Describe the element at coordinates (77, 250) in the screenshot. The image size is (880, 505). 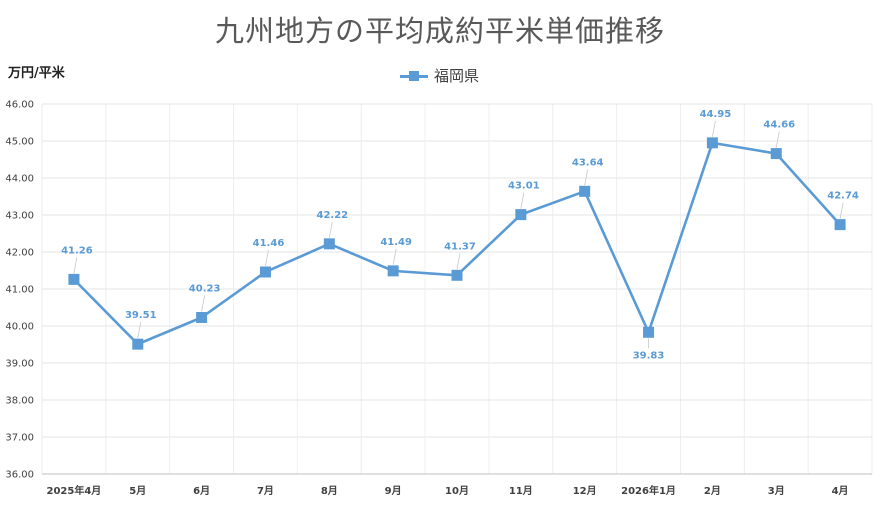
I see `data-label: 41.26` at that location.